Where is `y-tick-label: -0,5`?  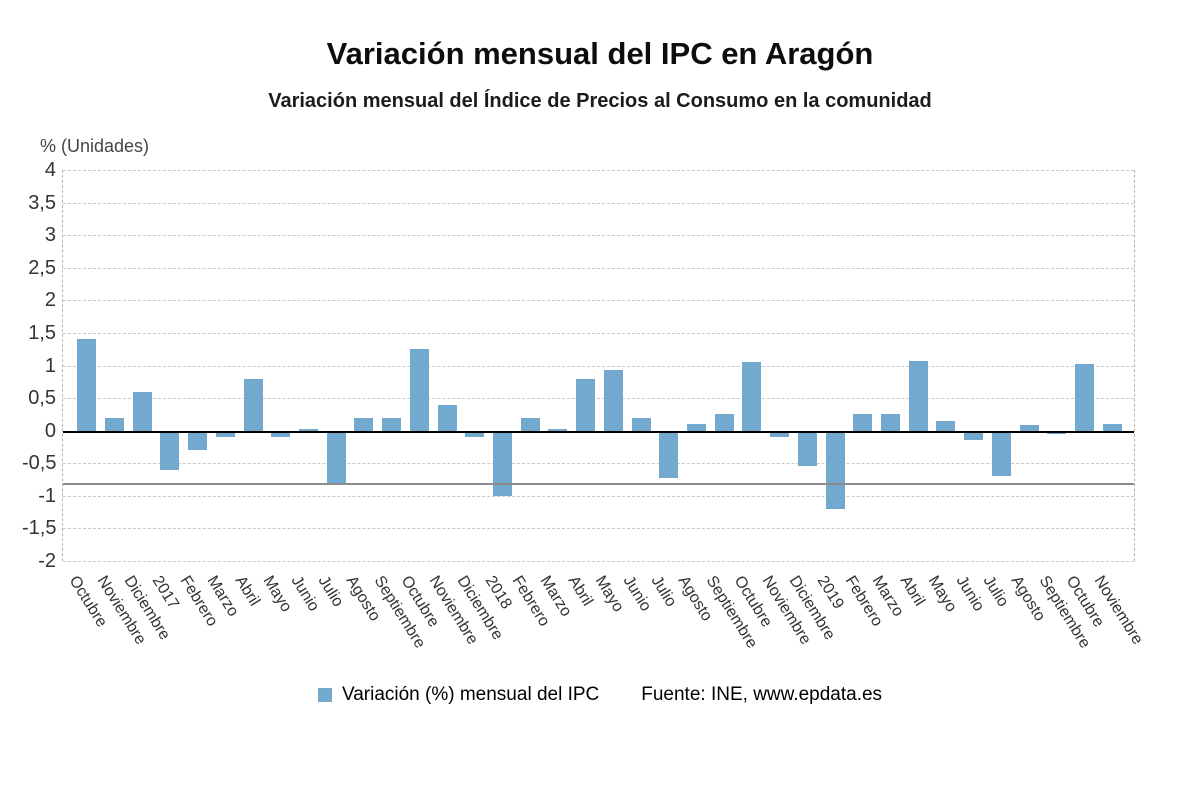 y-tick-label: -0,5 is located at coordinates (39, 463).